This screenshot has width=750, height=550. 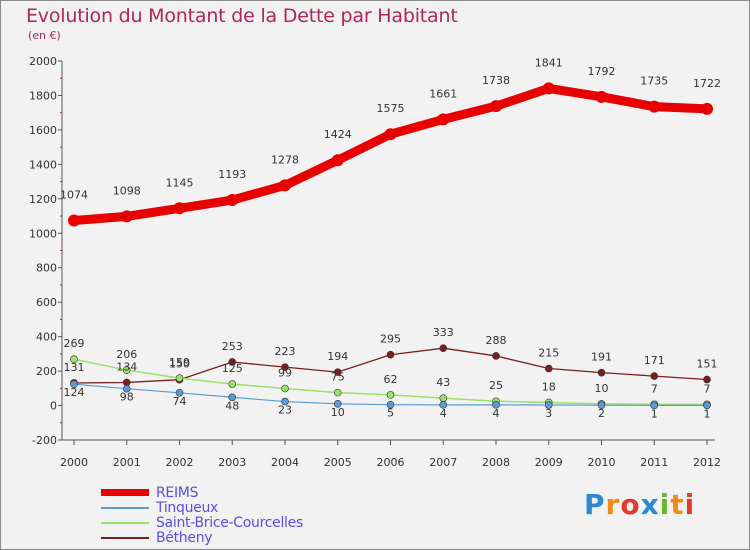 I want to click on x-tick-label: 2002, so click(x=180, y=462).